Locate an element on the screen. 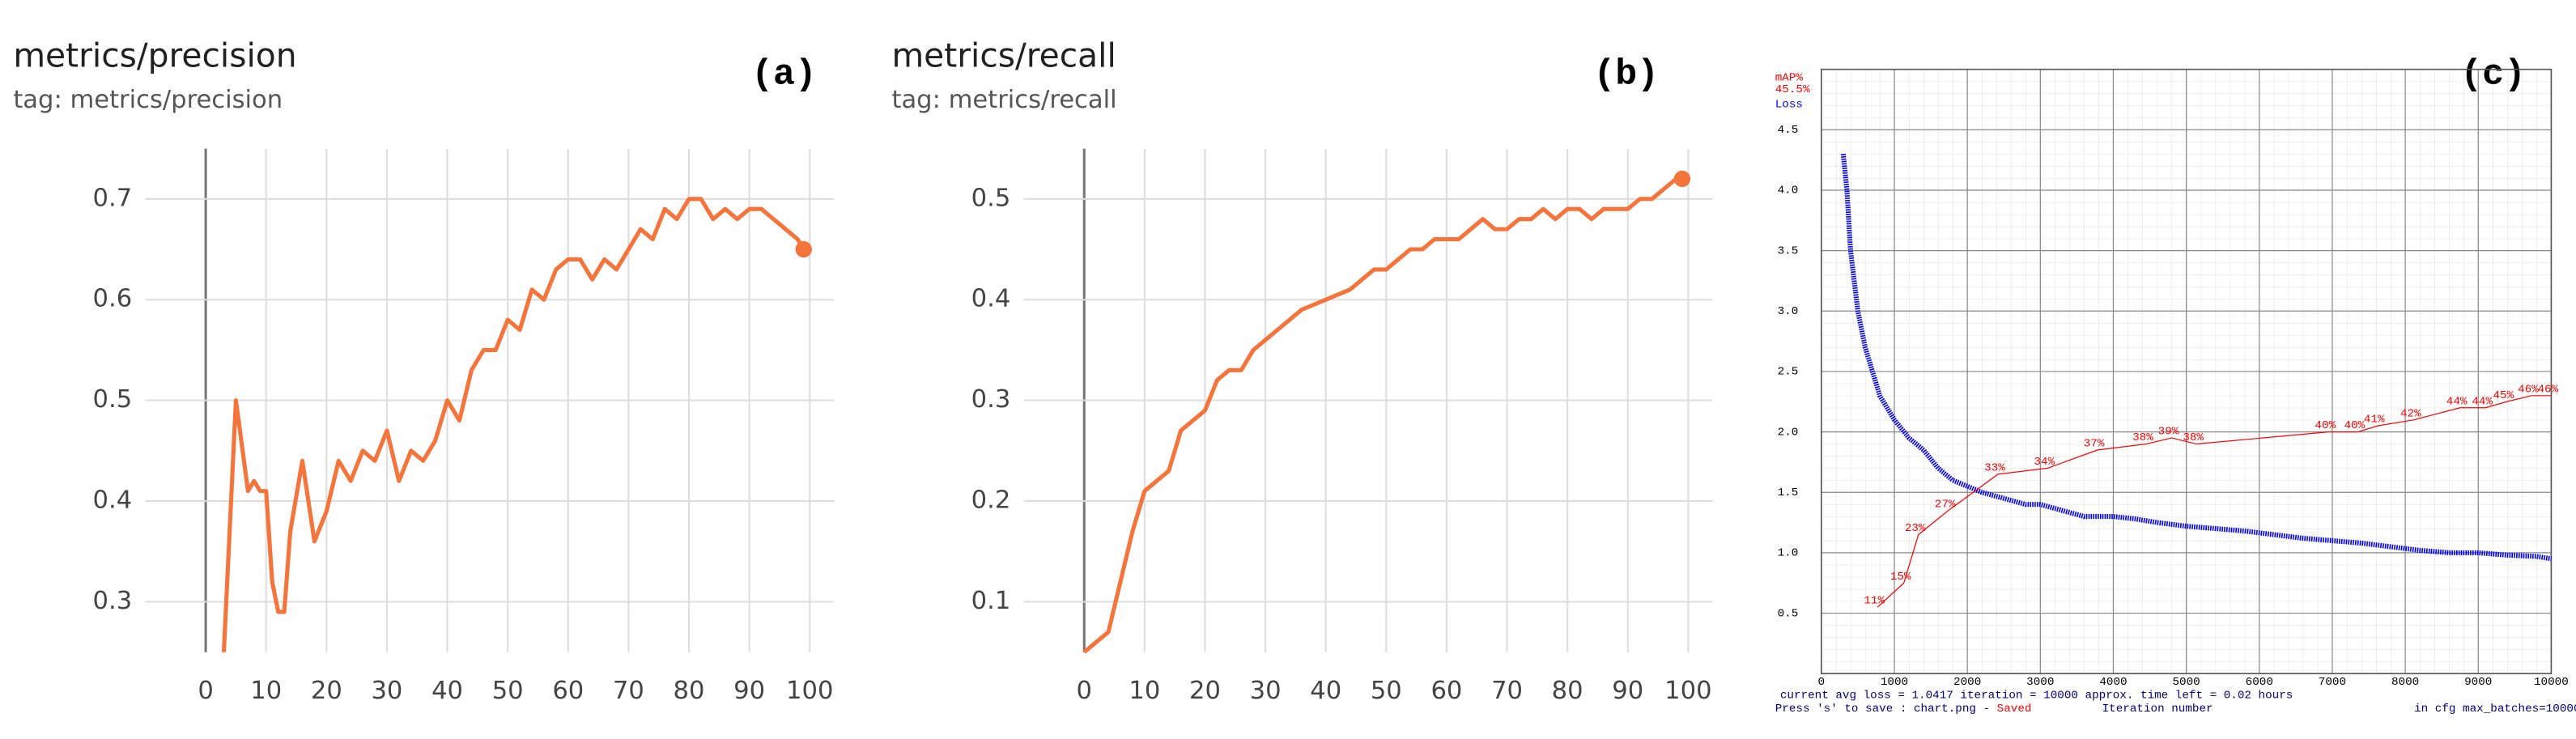  x-tick-label: 5000 is located at coordinates (2186, 682).